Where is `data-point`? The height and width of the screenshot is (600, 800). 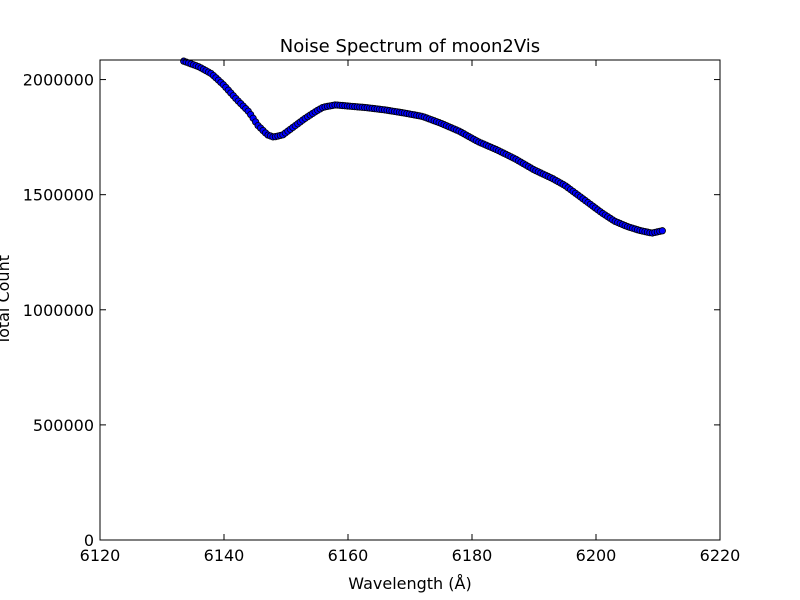
data-point is located at coordinates (662, 231).